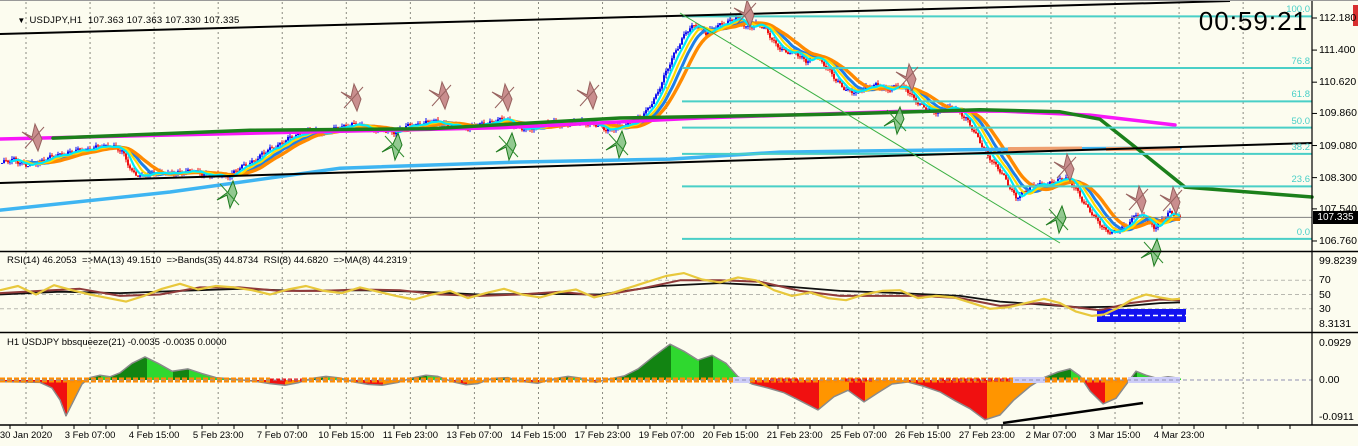 This screenshot has width=1358, height=446. I want to click on squeeze-scale-label: -0.0911, so click(1336, 416).